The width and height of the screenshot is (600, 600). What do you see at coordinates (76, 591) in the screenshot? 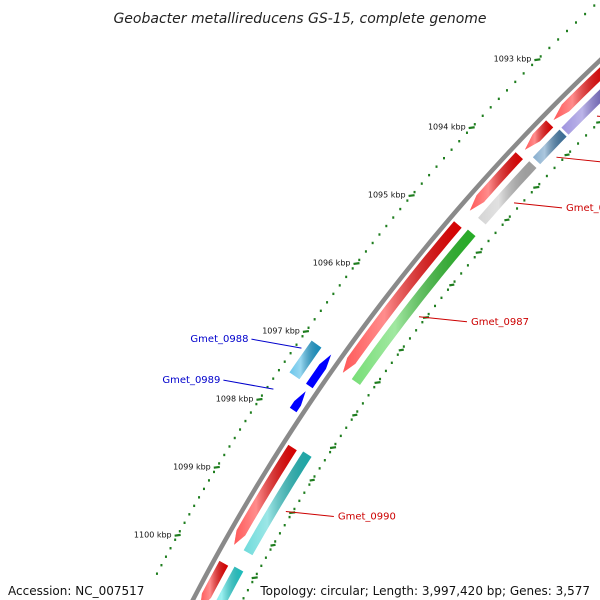
I see `accession-text: Accession: NC_007517` at bounding box center [76, 591].